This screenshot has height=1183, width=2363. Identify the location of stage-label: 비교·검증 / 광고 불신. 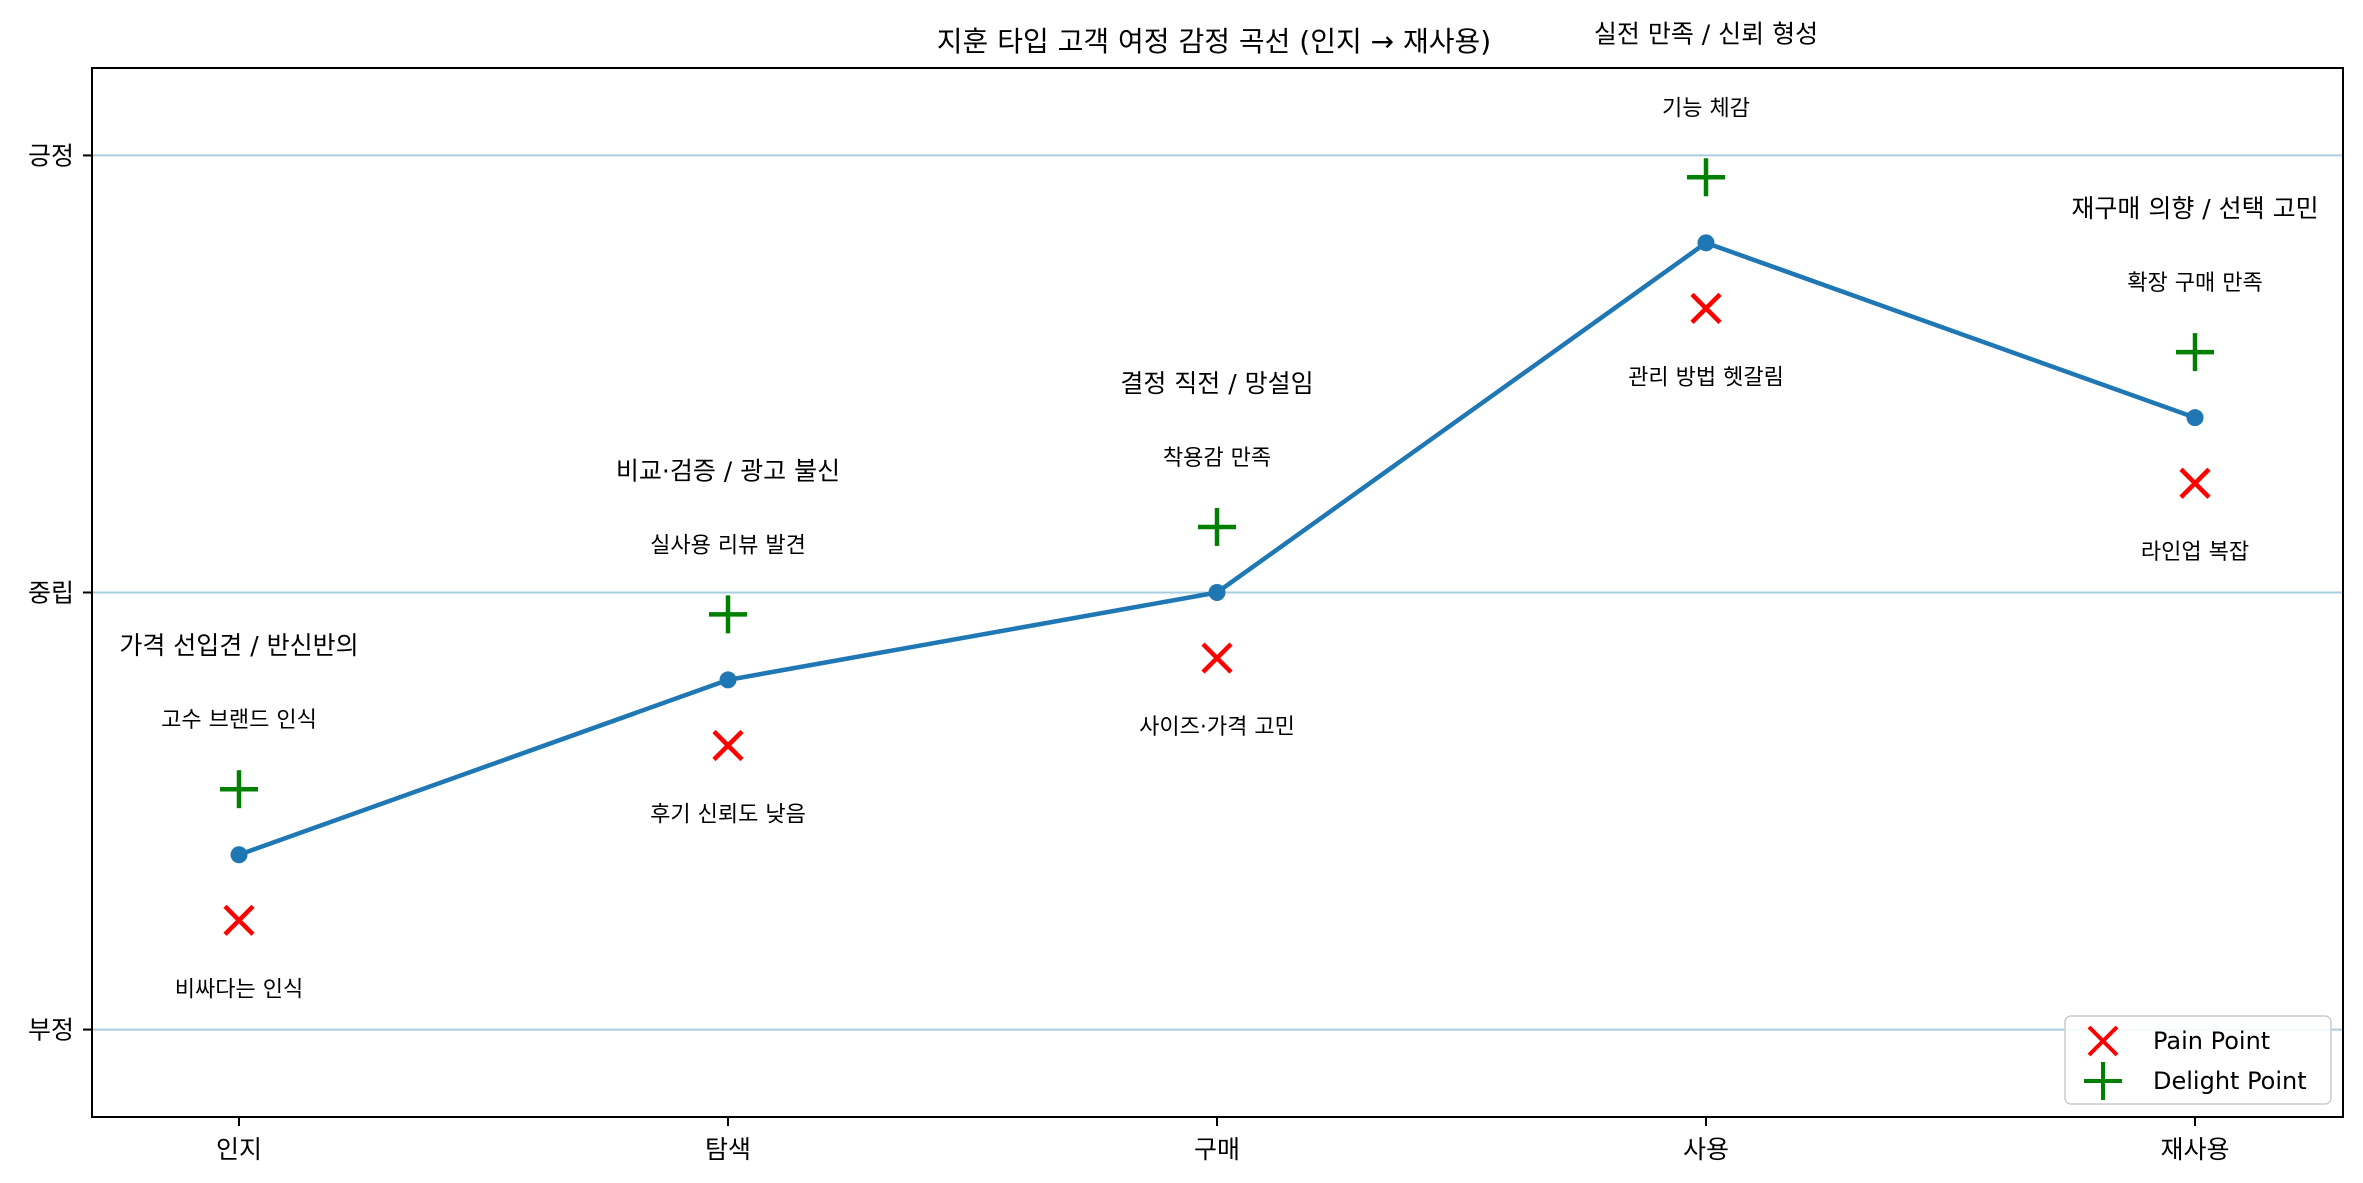
(728, 470).